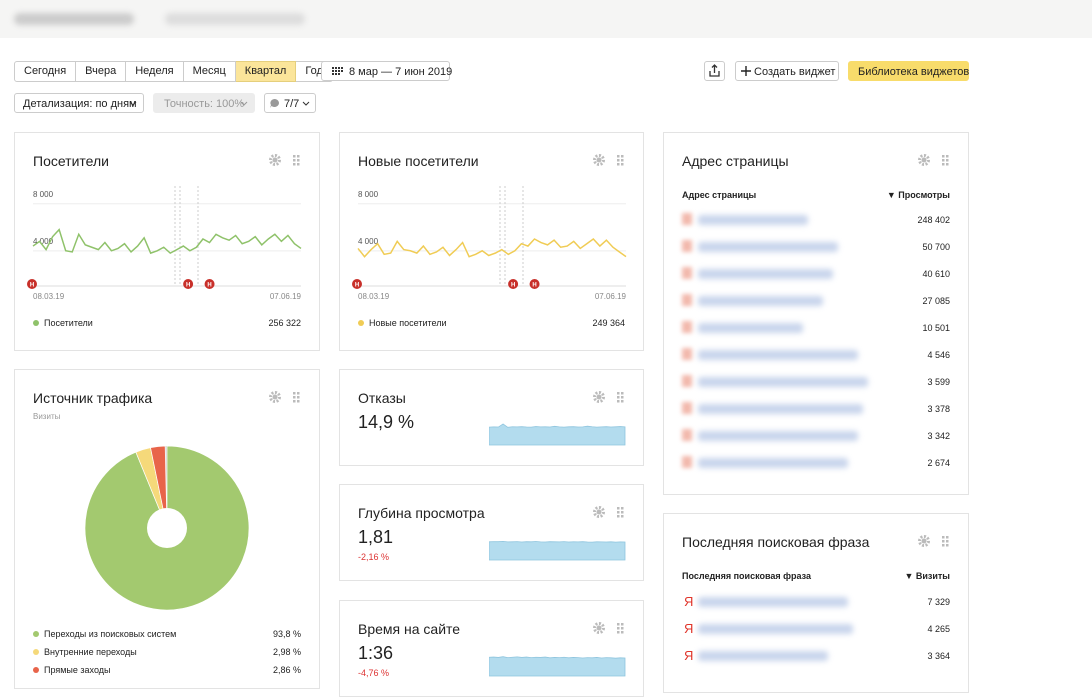  What do you see at coordinates (101, 71) in the screenshot?
I see `period-button: Вчера` at bounding box center [101, 71].